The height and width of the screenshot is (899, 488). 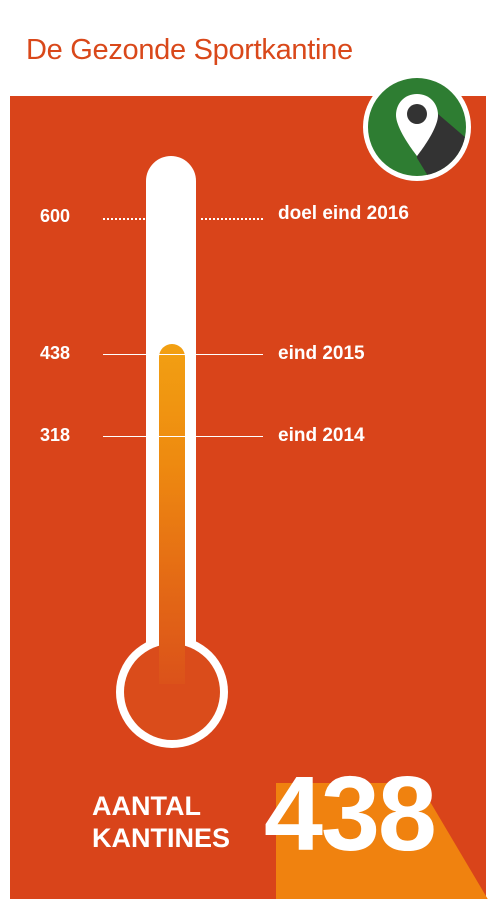 What do you see at coordinates (124, 219) in the screenshot?
I see `marker-line-goal-left` at bounding box center [124, 219].